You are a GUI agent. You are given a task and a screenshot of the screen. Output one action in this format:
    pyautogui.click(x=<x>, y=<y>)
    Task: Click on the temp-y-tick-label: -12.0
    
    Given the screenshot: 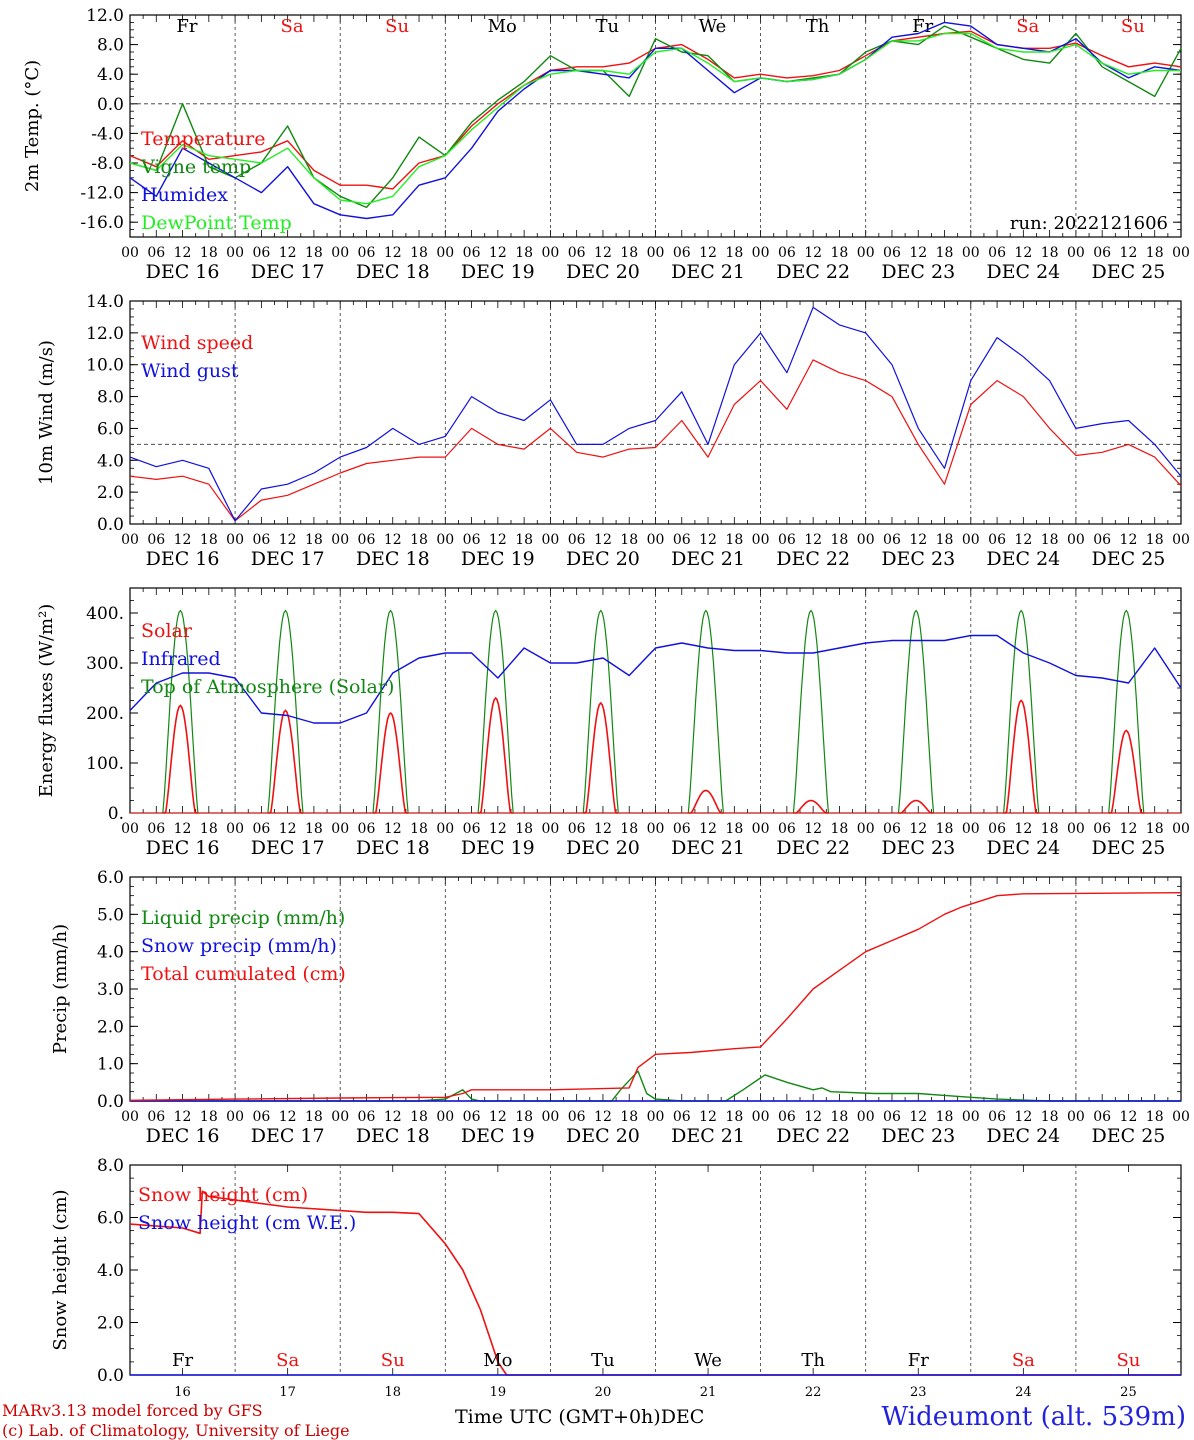 What is the action you would take?
    pyautogui.click(x=102, y=194)
    